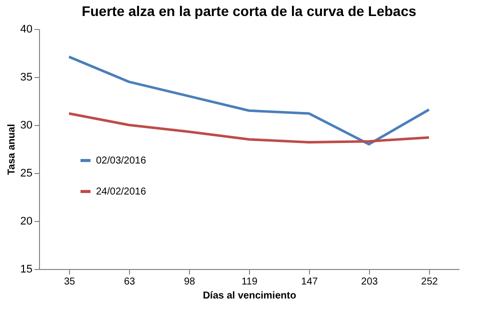  I want to click on y-tick-label: 20, so click(26, 222).